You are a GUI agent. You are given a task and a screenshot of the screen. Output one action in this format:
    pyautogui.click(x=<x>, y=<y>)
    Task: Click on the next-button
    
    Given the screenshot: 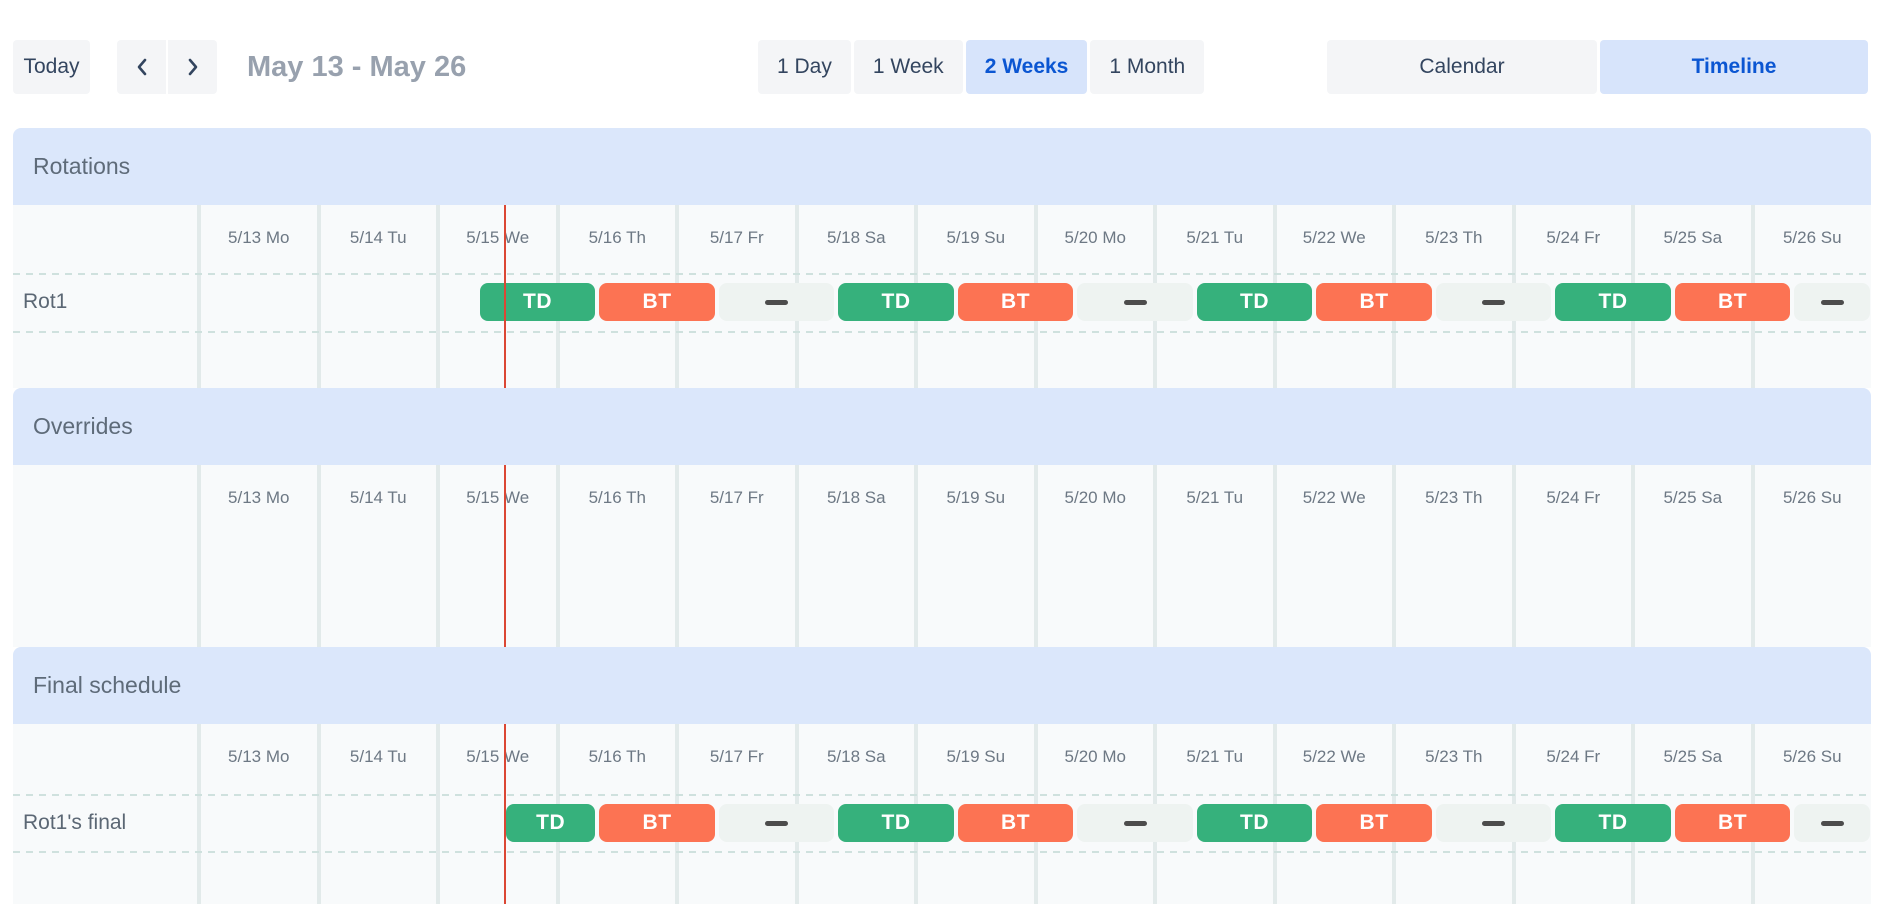 What is the action you would take?
    pyautogui.click(x=192, y=67)
    